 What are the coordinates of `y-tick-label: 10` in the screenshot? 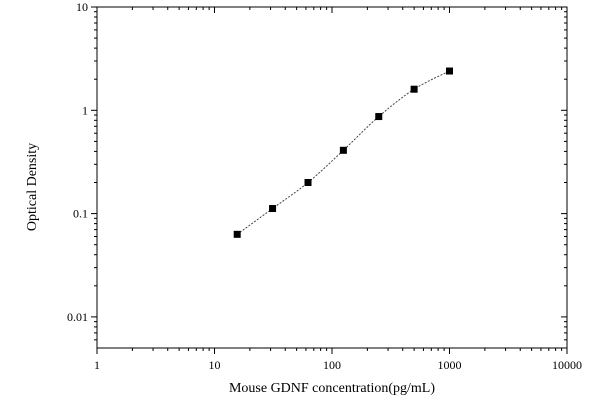 It's located at (82, 7).